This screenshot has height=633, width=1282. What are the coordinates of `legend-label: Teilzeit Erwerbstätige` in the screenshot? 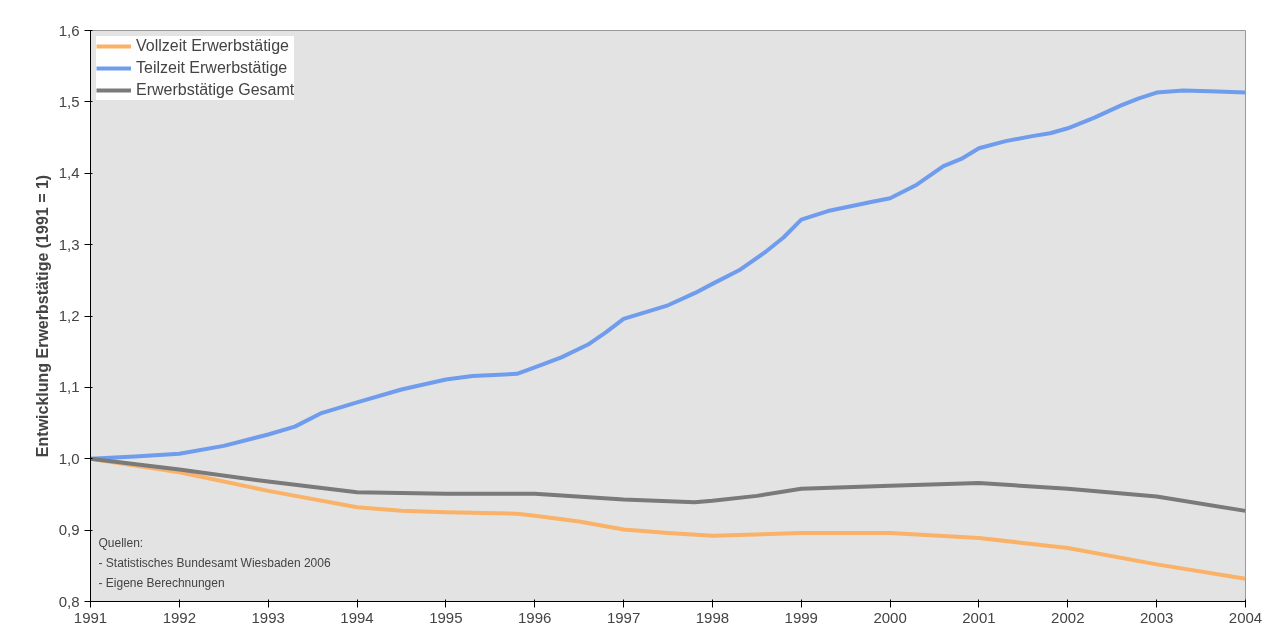 It's located at (212, 68).